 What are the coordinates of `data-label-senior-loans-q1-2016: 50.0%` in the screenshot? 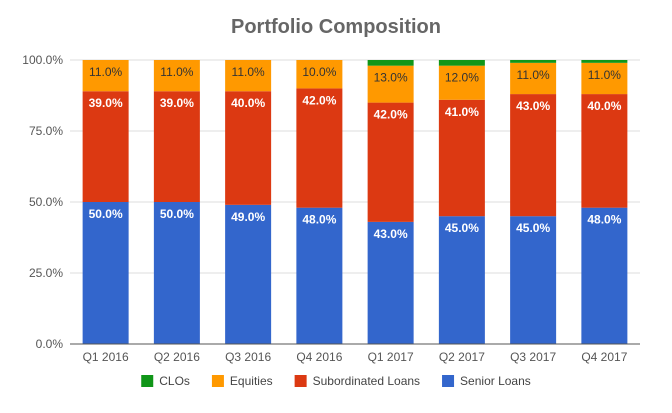 It's located at (106, 214).